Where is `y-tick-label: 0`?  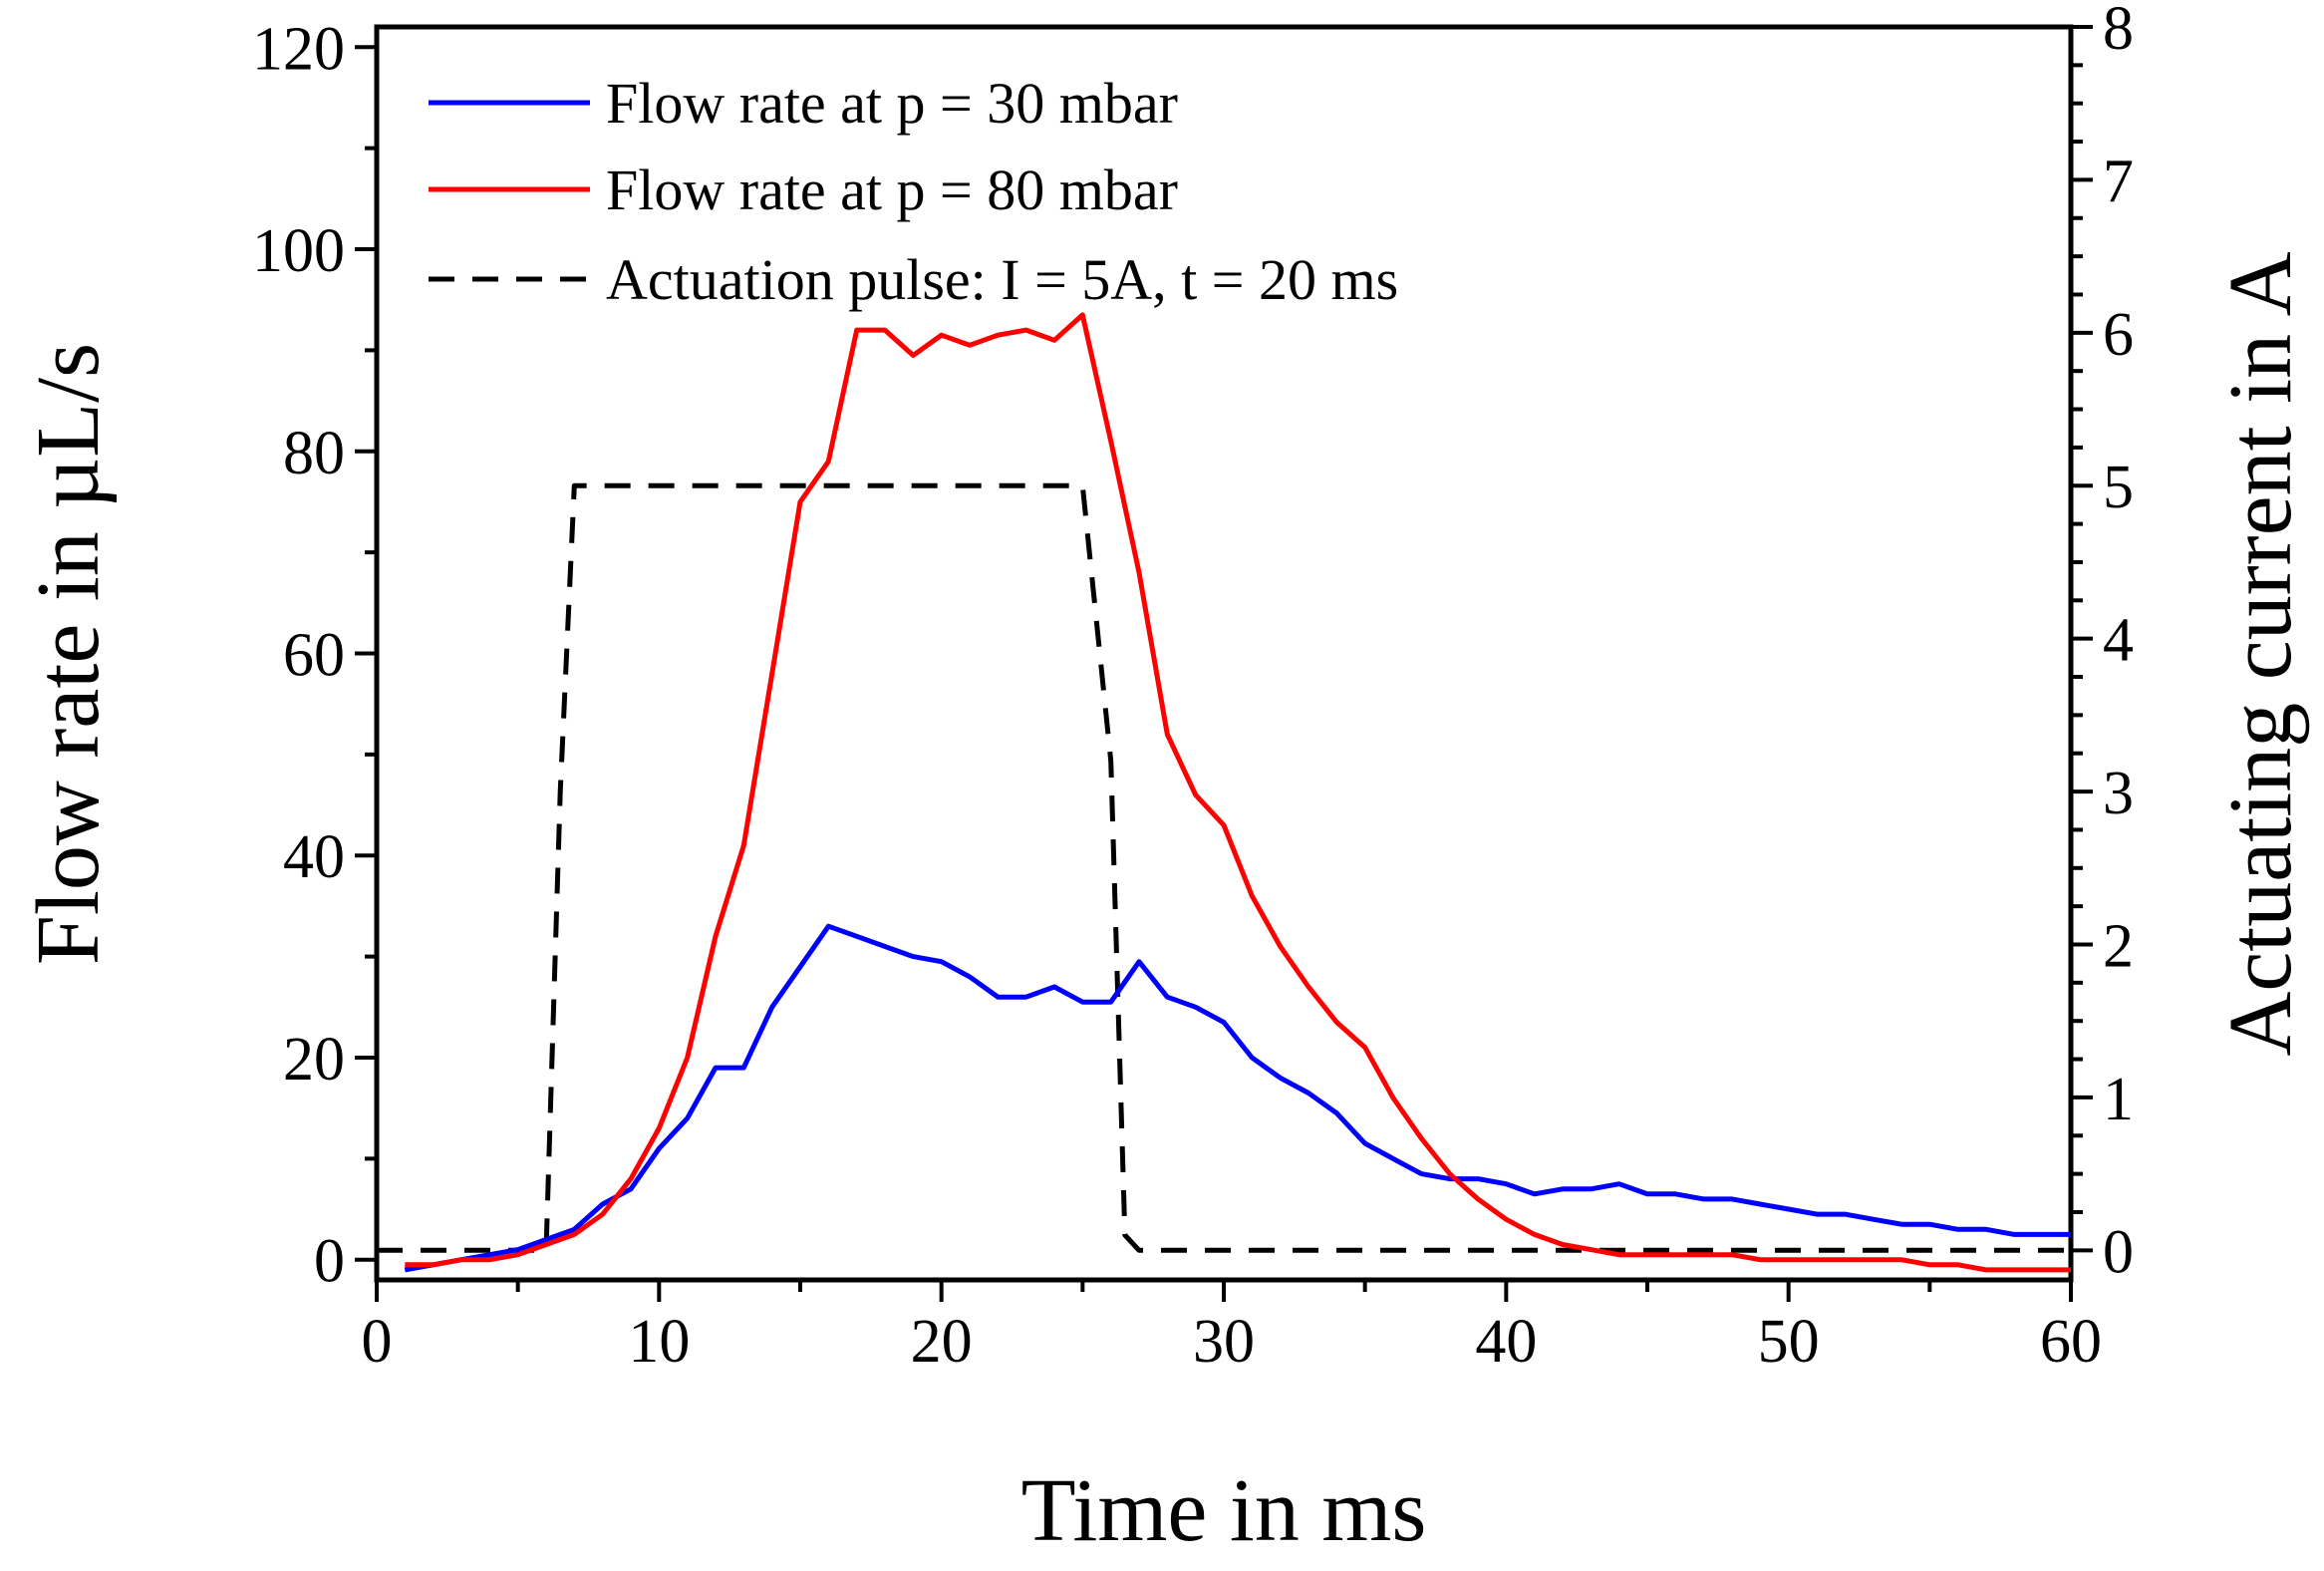
y-tick-label: 0 is located at coordinates (329, 1262).